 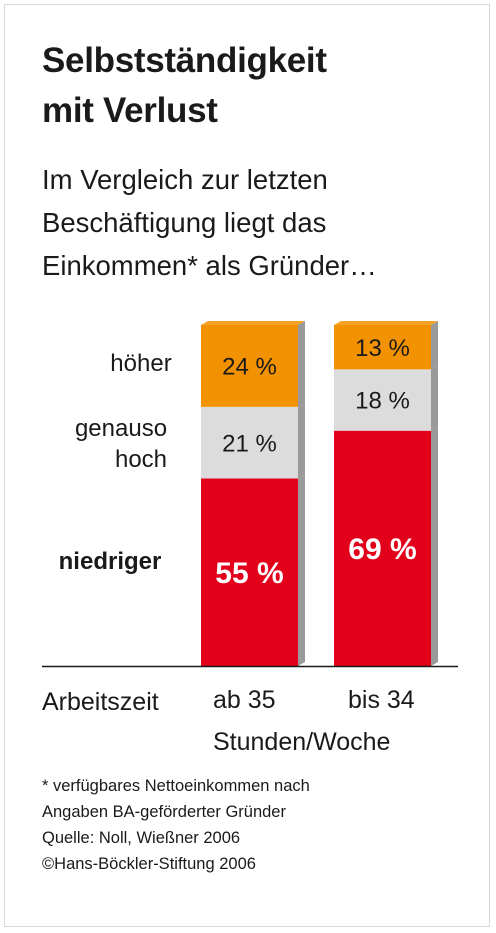 I want to click on subtitle-line-1: Im Vergleich zur letzten, so click(x=185, y=179).